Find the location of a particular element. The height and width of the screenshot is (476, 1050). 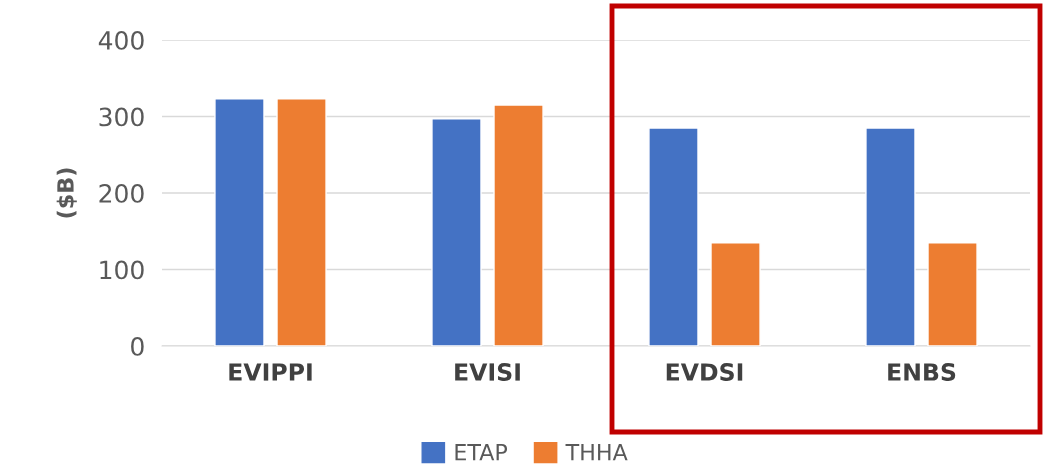

y-tick-label: 0 is located at coordinates (137, 346).